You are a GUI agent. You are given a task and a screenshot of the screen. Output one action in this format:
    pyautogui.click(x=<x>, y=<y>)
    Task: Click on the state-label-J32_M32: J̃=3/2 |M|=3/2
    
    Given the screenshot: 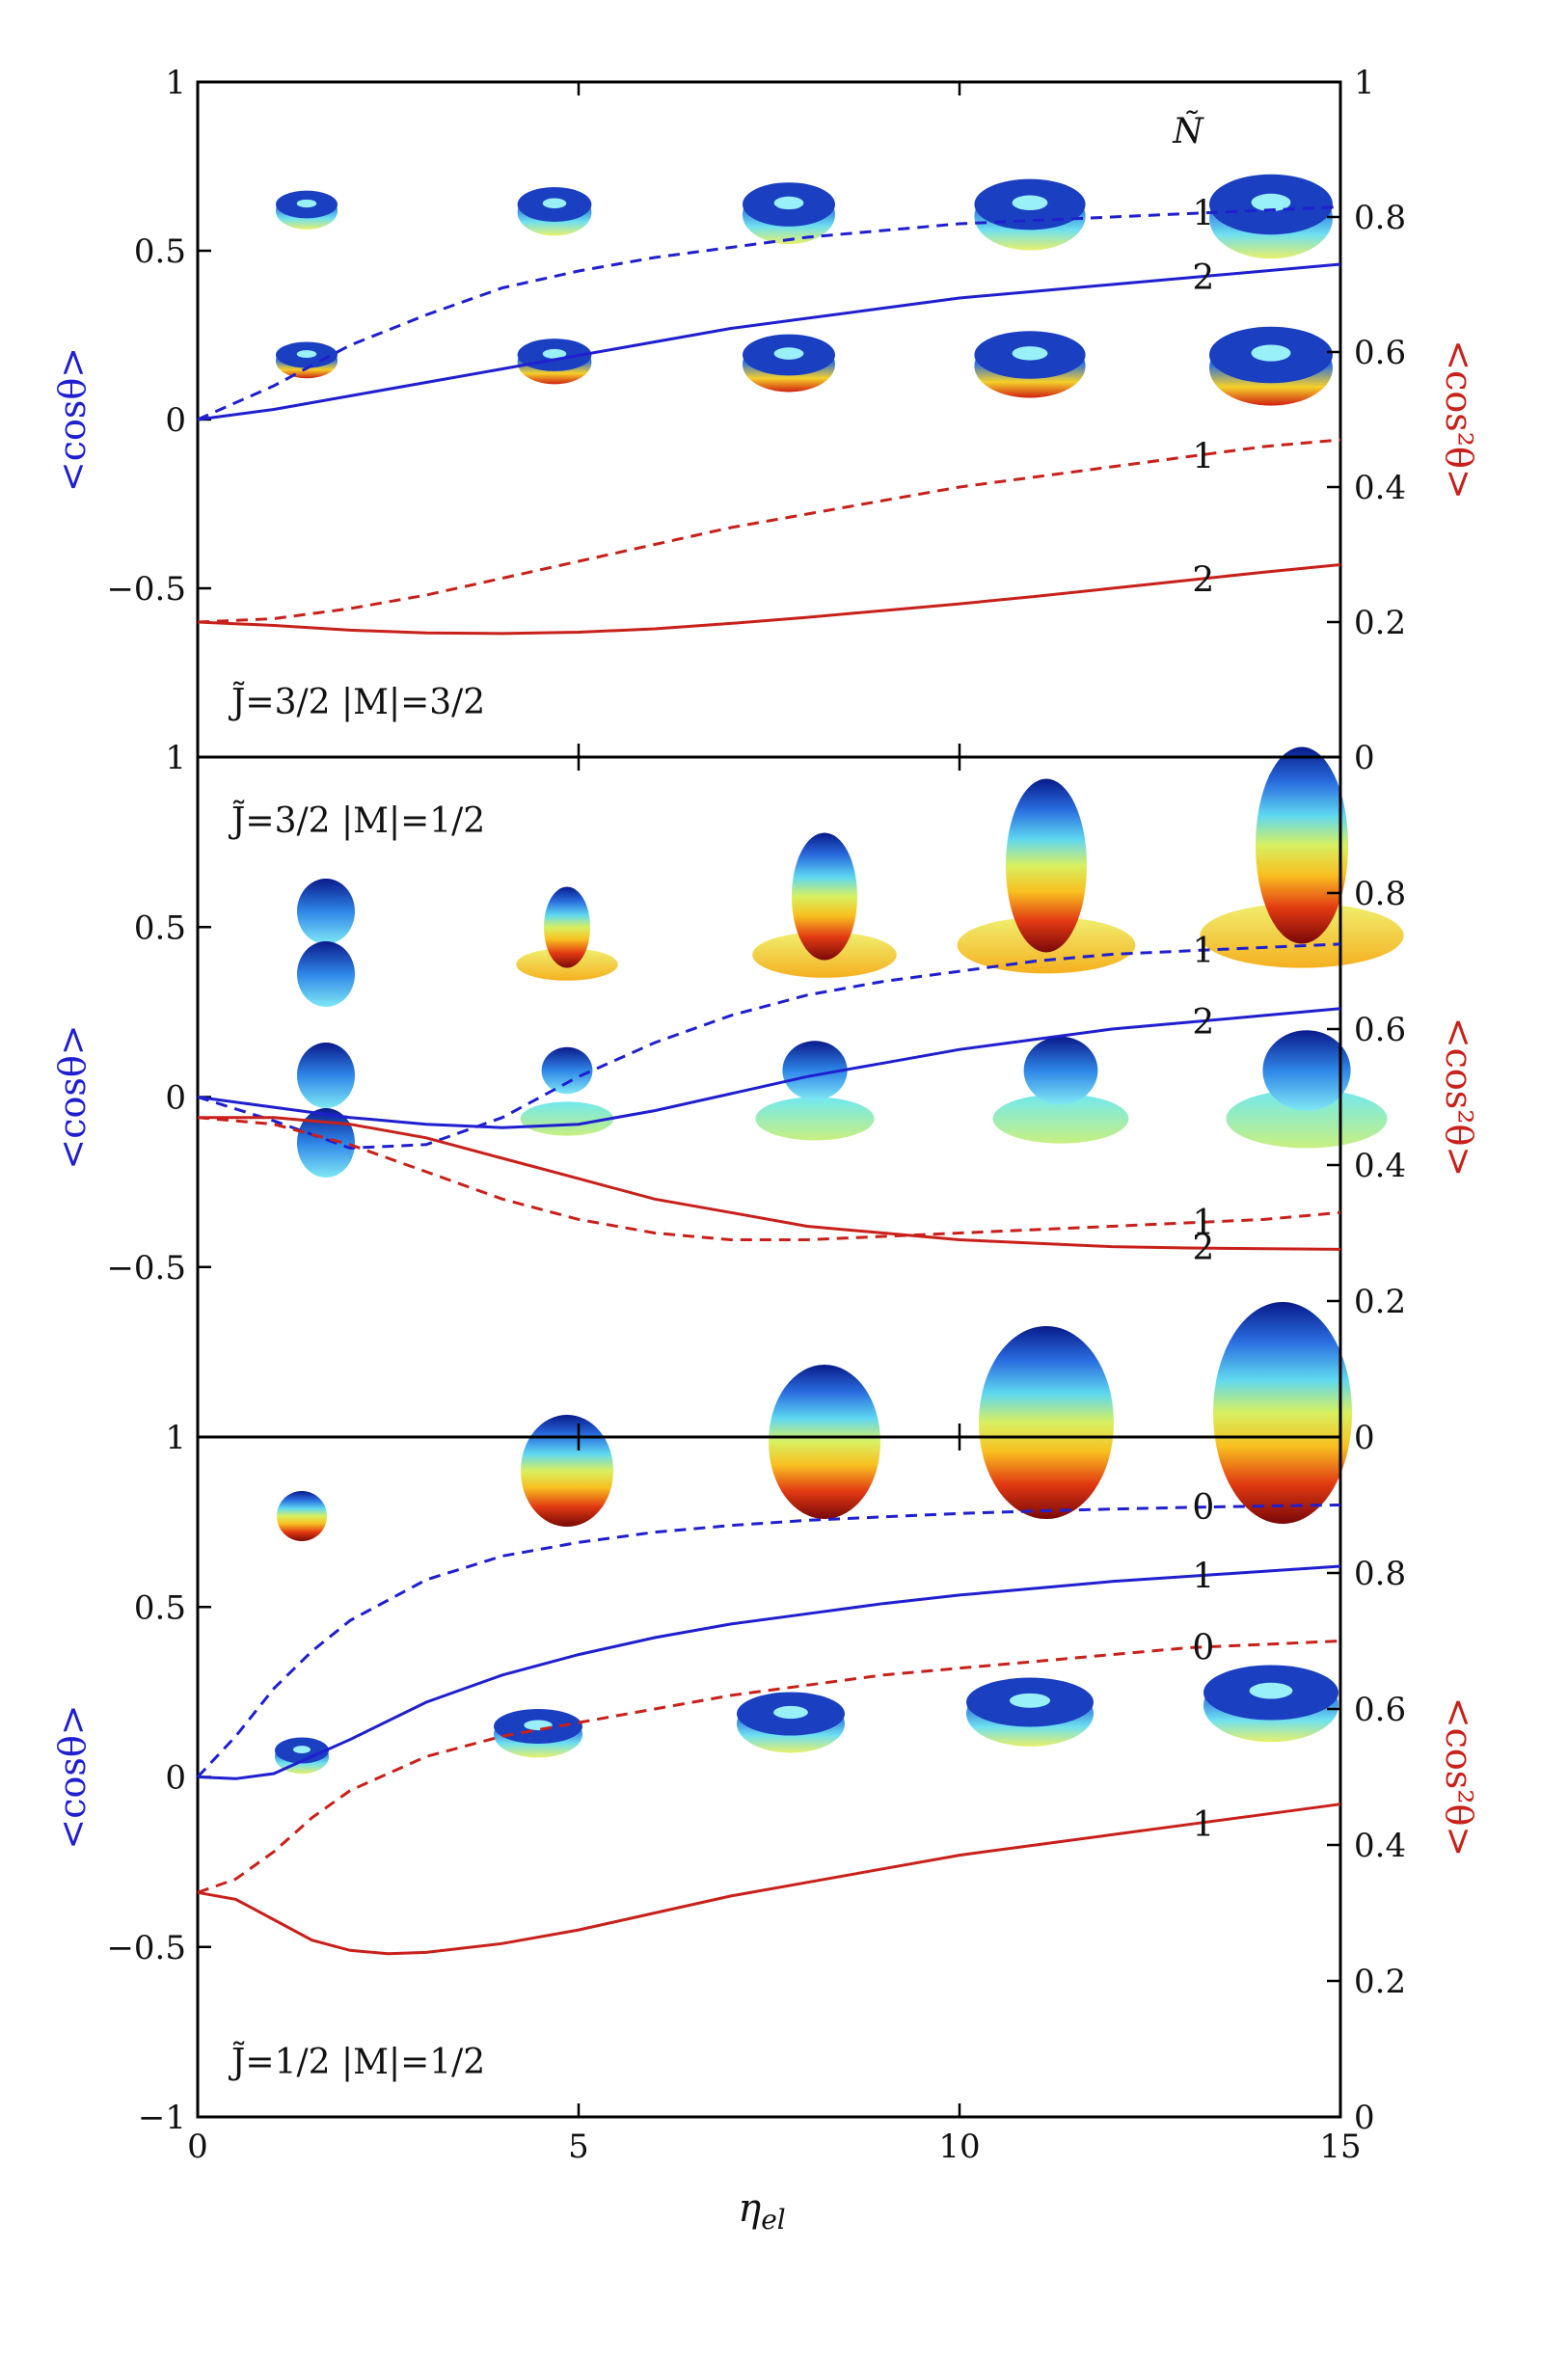 What is the action you would take?
    pyautogui.click(x=356, y=702)
    